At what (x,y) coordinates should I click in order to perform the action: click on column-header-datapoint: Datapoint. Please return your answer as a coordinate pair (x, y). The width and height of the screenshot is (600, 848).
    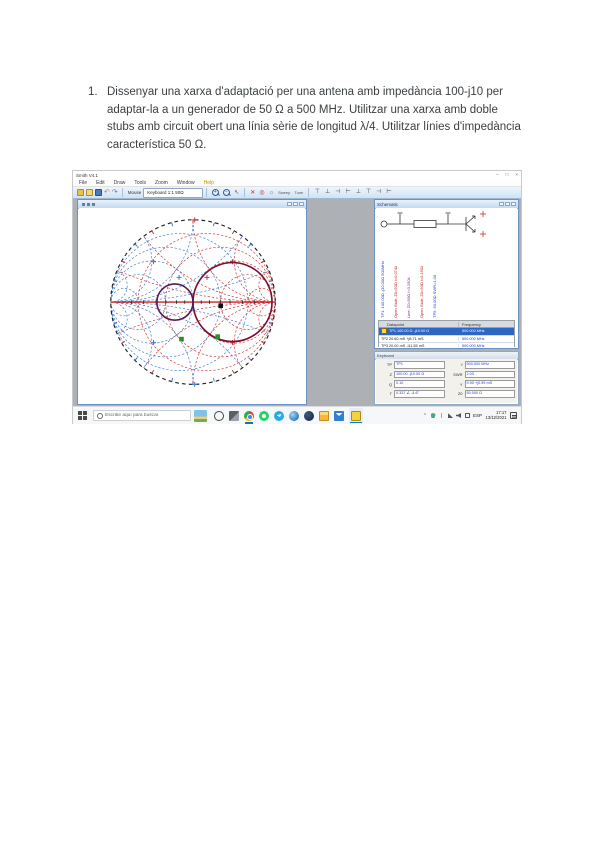
    Looking at the image, I should click on (419, 324).